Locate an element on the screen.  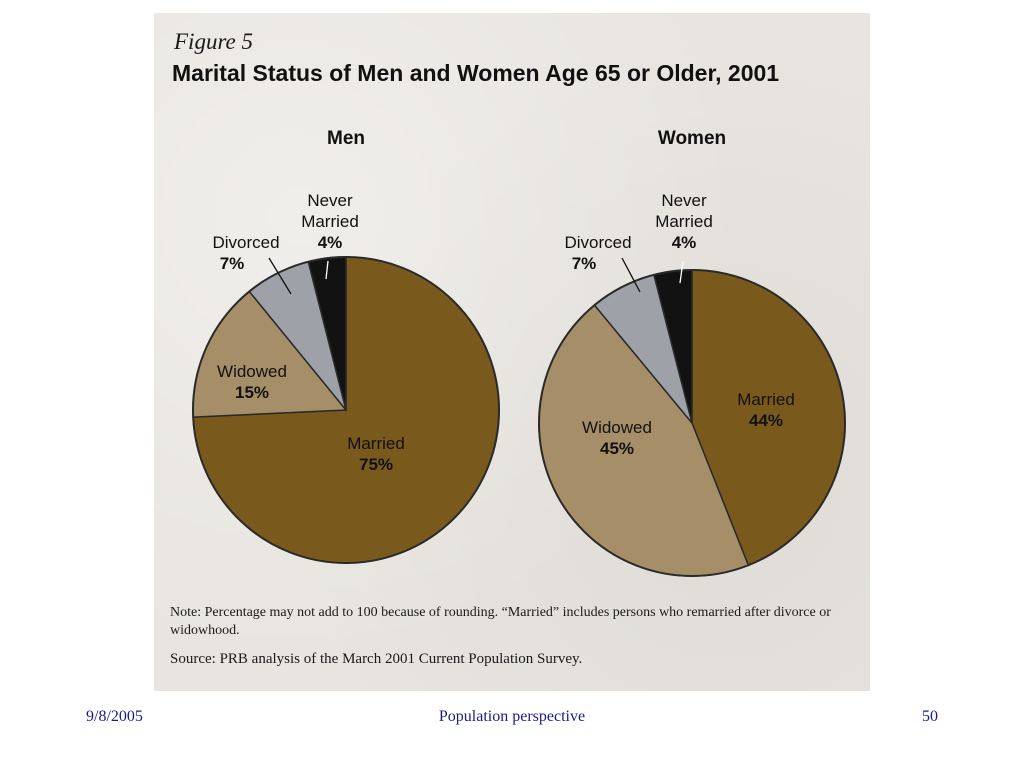
women-value-widowed: 45% is located at coordinates (617, 448).